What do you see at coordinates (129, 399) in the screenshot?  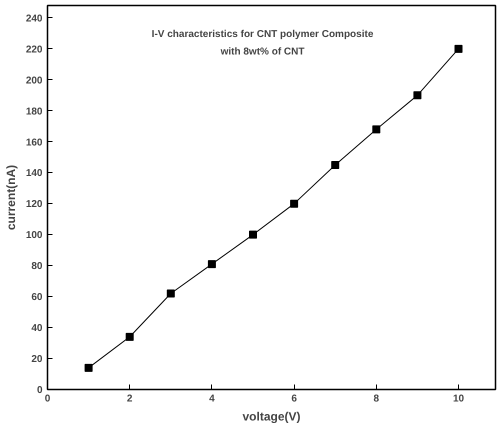 I see `x-tick-label: 2` at bounding box center [129, 399].